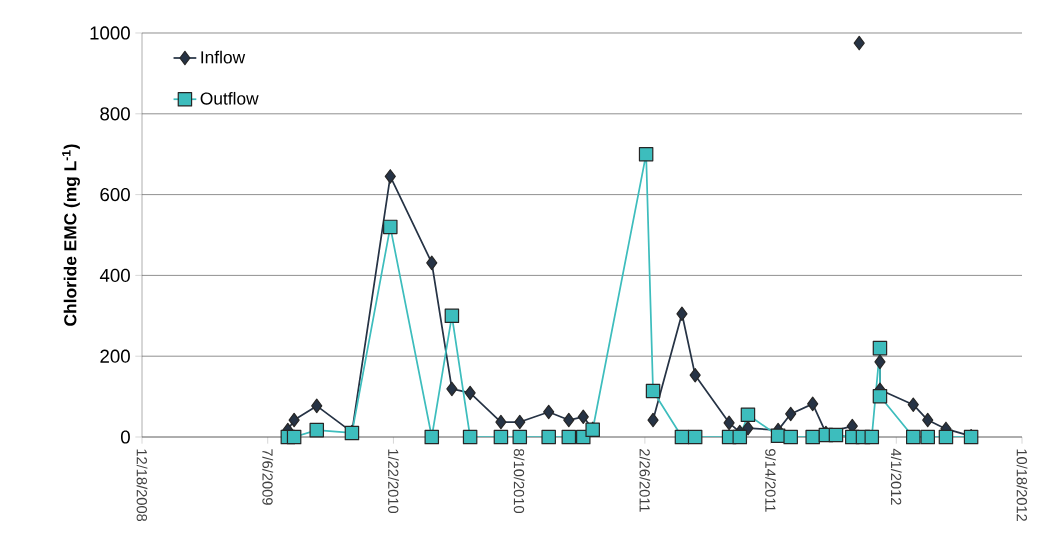 This screenshot has width=1037, height=550. What do you see at coordinates (229, 98) in the screenshot?
I see `legend-label: Outflow` at bounding box center [229, 98].